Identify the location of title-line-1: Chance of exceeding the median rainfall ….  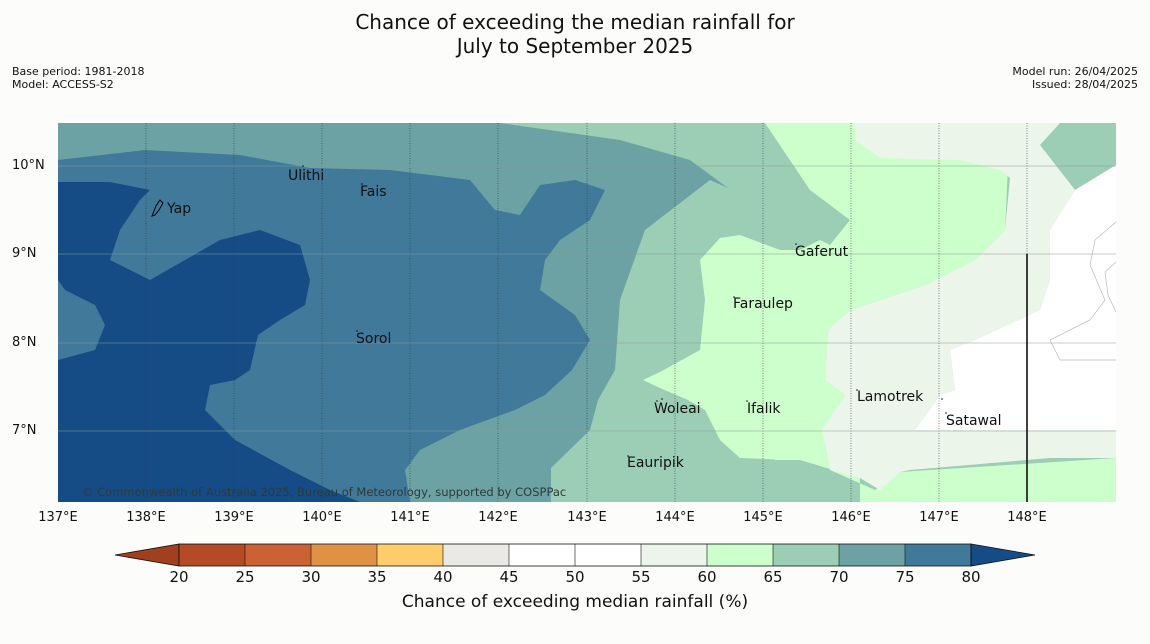
(575, 22).